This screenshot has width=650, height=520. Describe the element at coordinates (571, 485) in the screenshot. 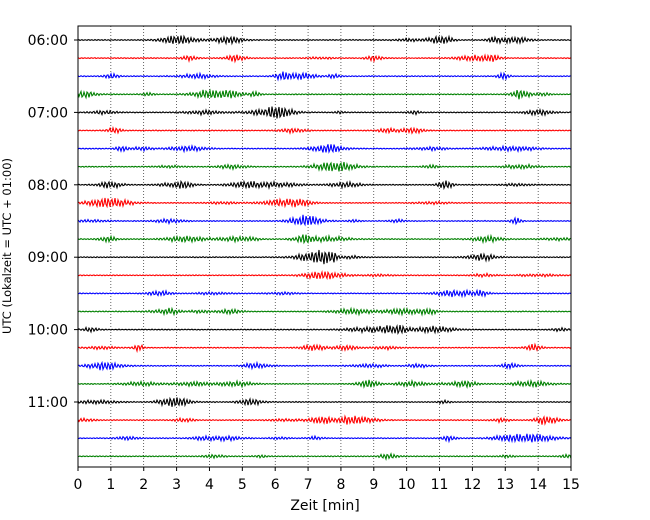

I see `x-tick-label: 15` at that location.